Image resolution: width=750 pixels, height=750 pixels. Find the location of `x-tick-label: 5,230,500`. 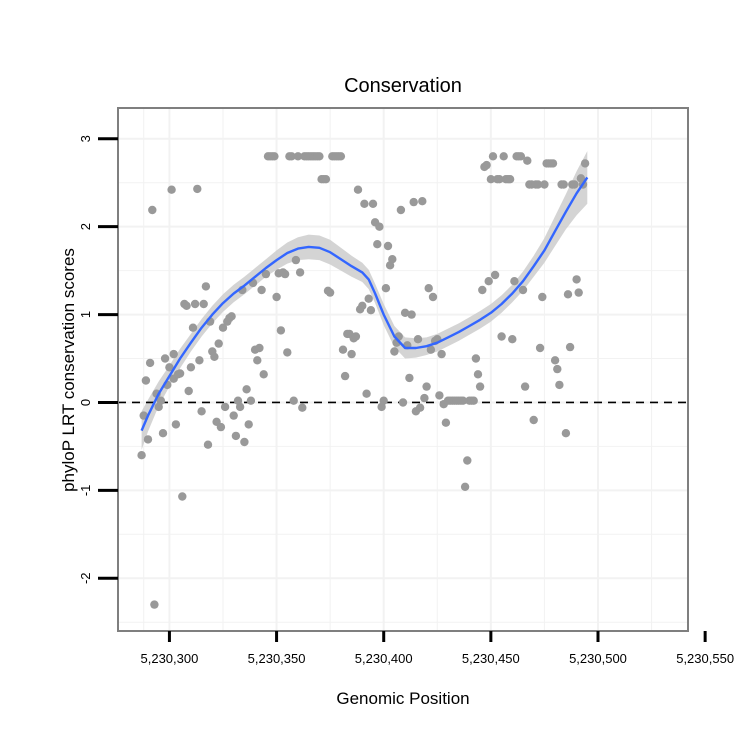

x-tick-label: 5,230,500 is located at coordinates (598, 658).